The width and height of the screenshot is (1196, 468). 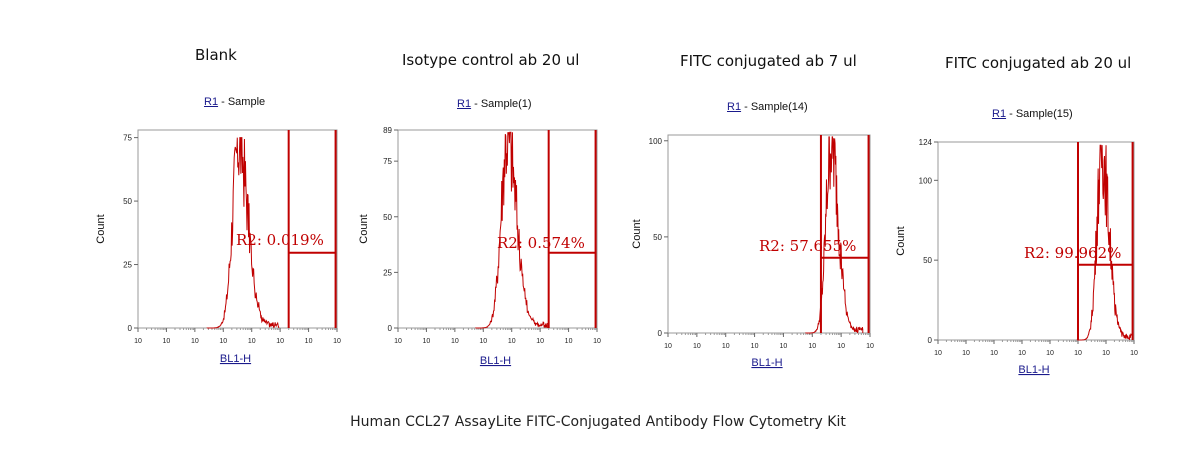 What do you see at coordinates (501, 104) in the screenshot?
I see `sample-name: - Sample(1)` at bounding box center [501, 104].